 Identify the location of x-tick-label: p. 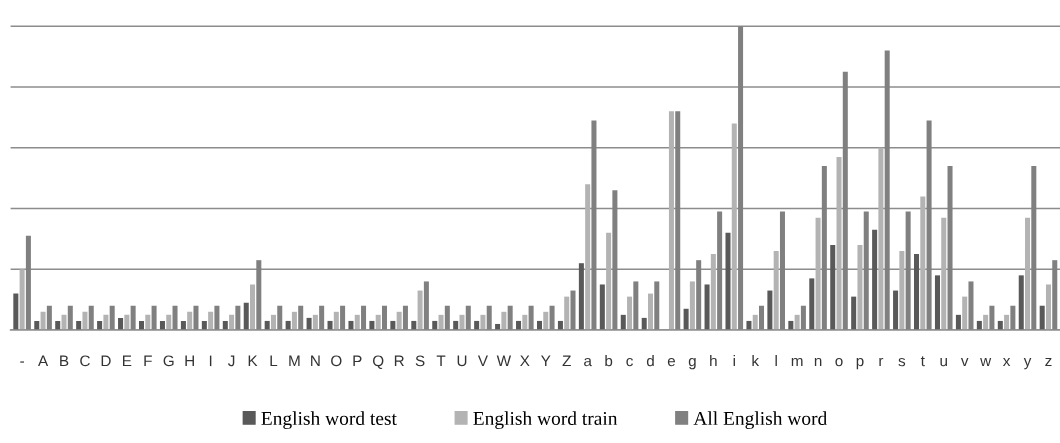
(860, 363).